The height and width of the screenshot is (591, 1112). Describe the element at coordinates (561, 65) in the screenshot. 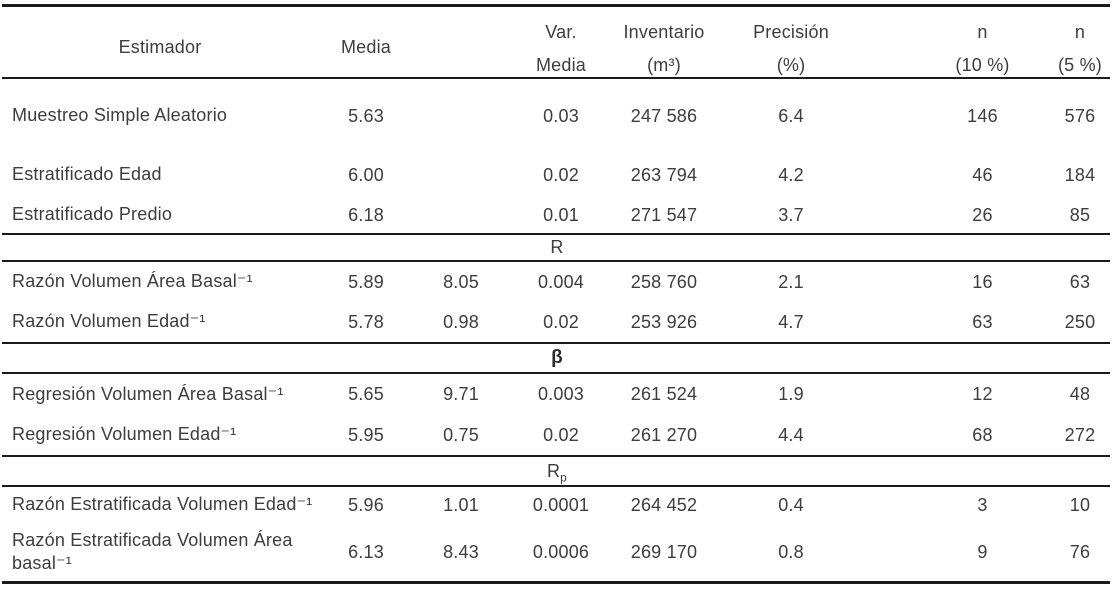

I see `header-var-media-line2: Media` at that location.